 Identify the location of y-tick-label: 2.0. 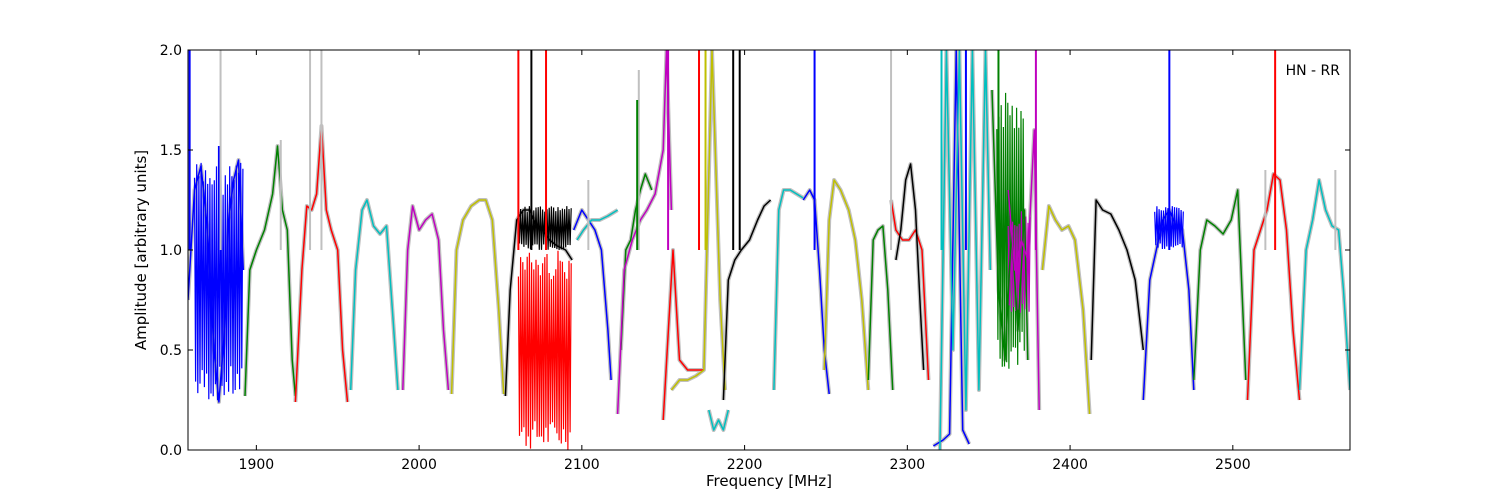
(171, 51).